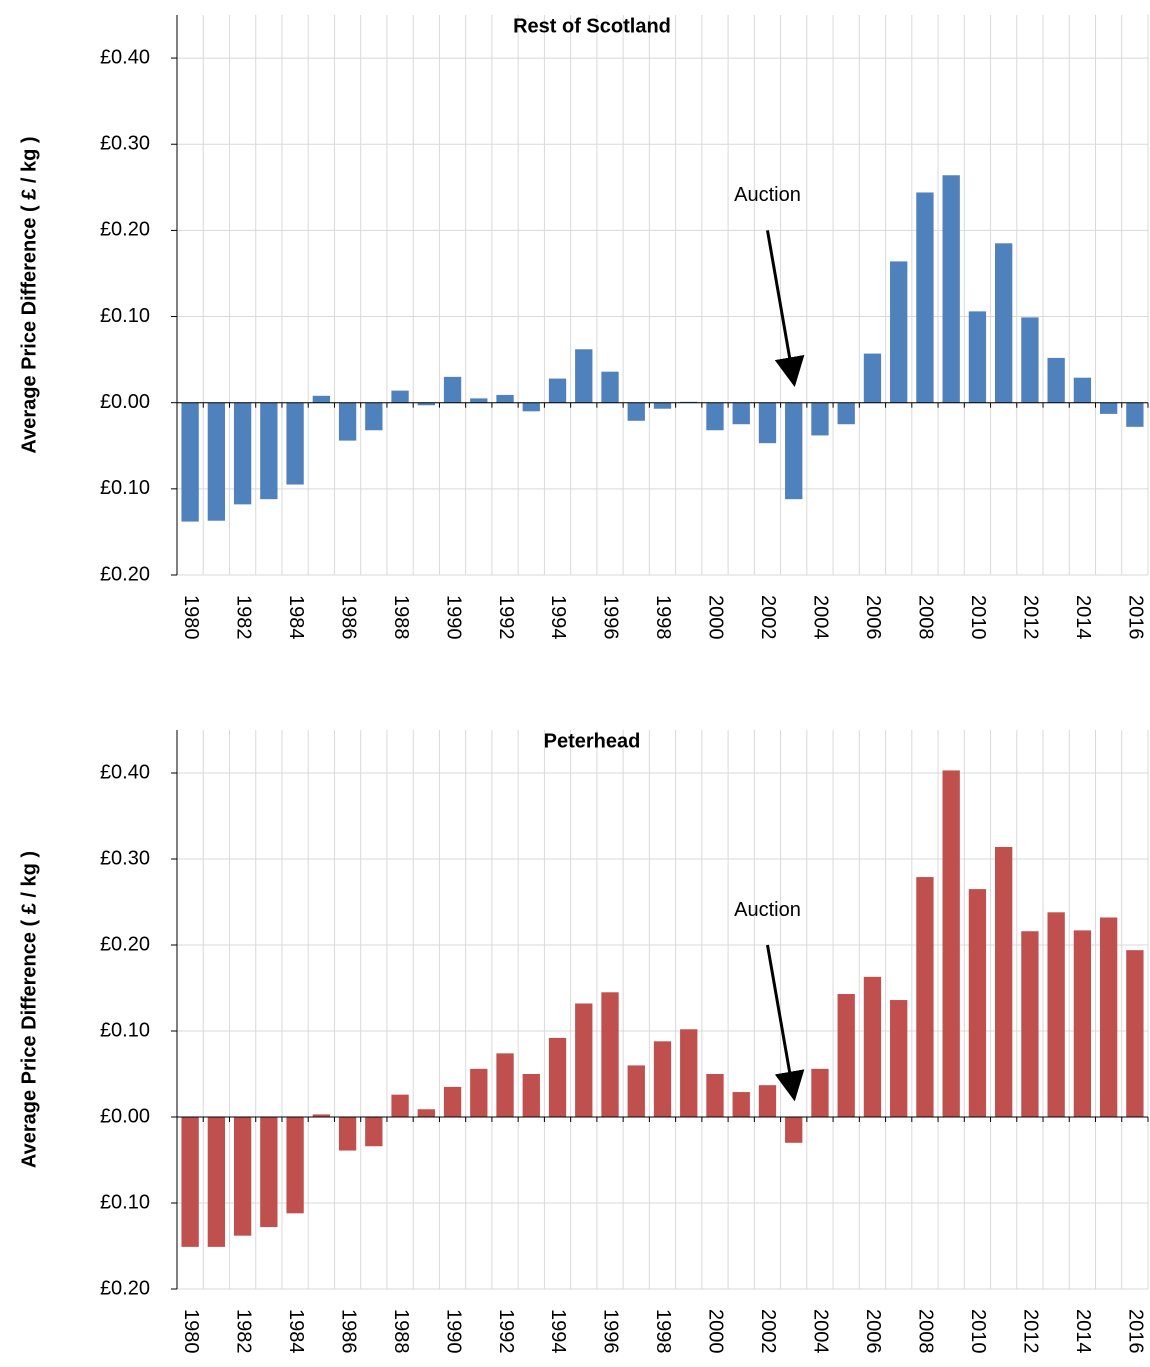  Describe the element at coordinates (29, 1009) in the screenshot. I see `y-axis-label: Average Price Difference ( £ / kg )` at that location.